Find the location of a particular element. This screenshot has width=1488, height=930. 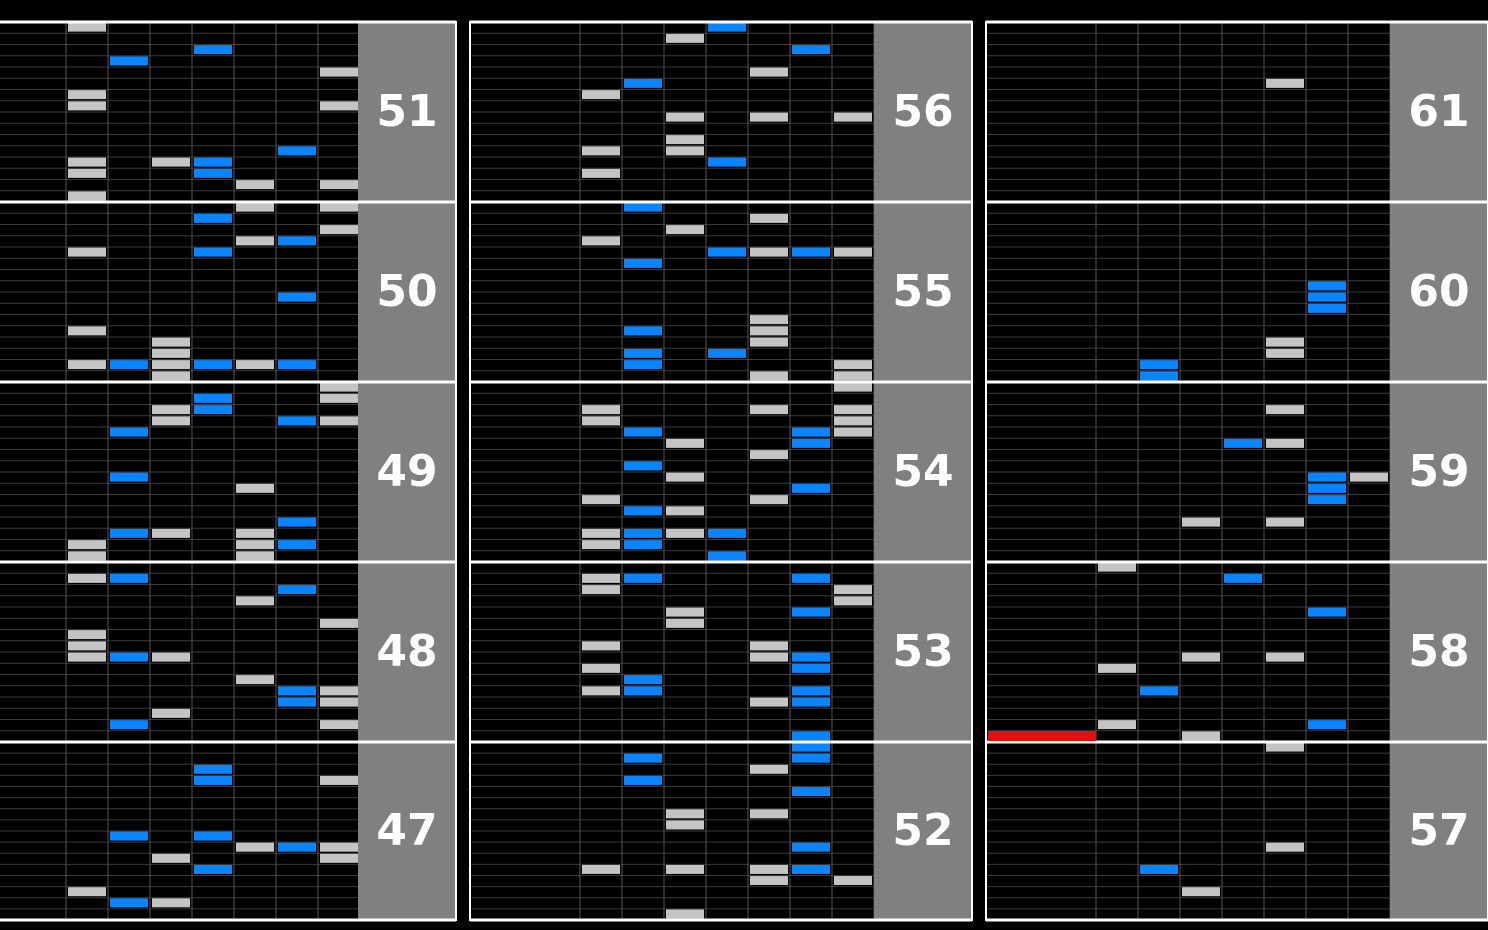

measure-number: 60 is located at coordinates (1438, 291).